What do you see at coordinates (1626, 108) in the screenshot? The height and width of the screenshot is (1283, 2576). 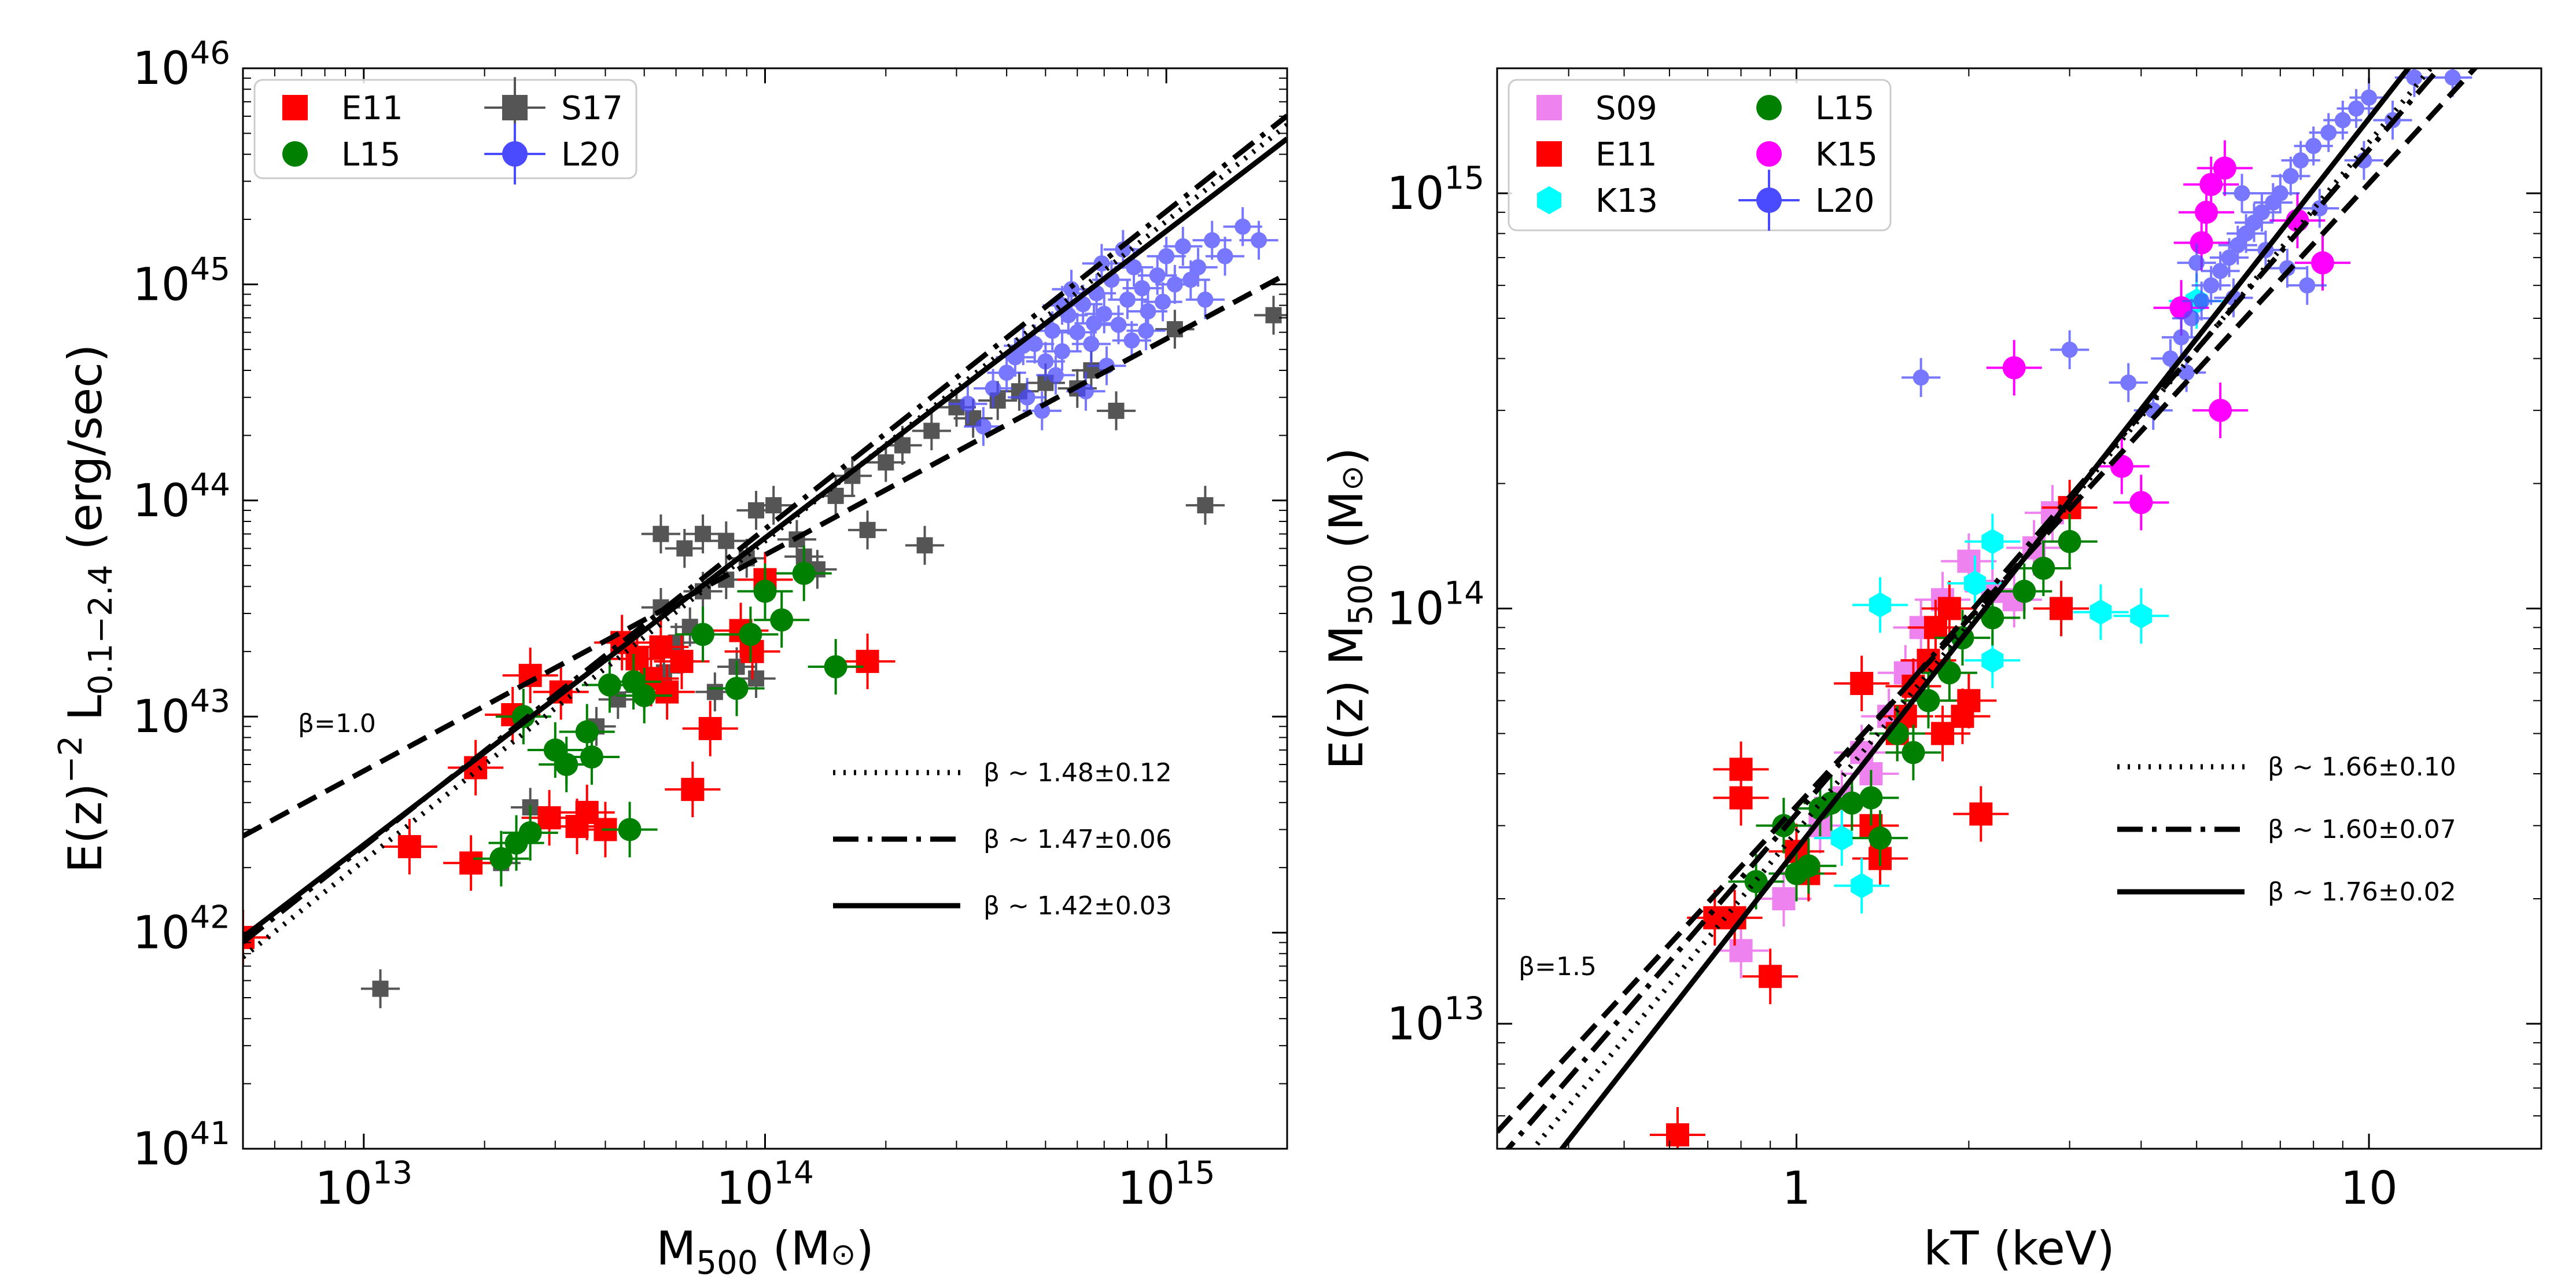 I see `legend-label-s09: S09` at bounding box center [1626, 108].